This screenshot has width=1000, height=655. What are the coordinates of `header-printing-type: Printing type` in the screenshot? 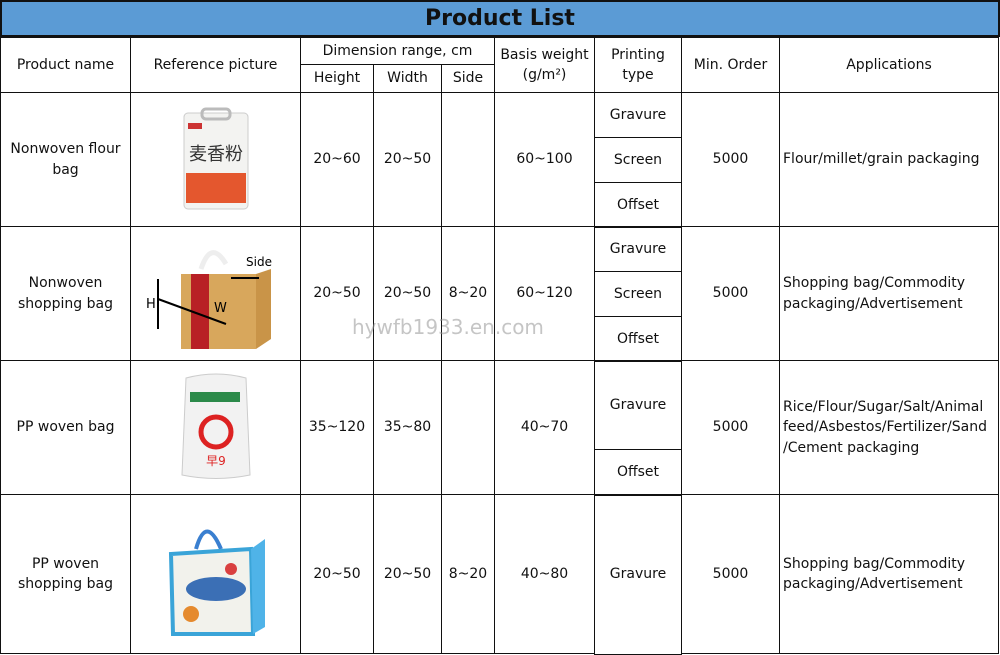 It's located at (638, 65).